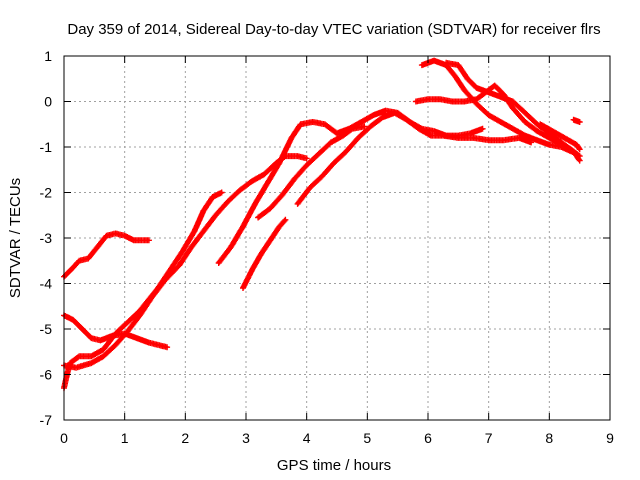  What do you see at coordinates (428, 438) in the screenshot?
I see `x-tick-label: 6` at bounding box center [428, 438].